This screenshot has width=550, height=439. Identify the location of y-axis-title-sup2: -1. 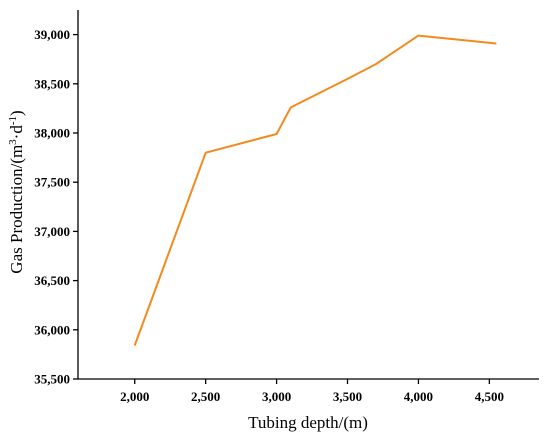
(13, 120).